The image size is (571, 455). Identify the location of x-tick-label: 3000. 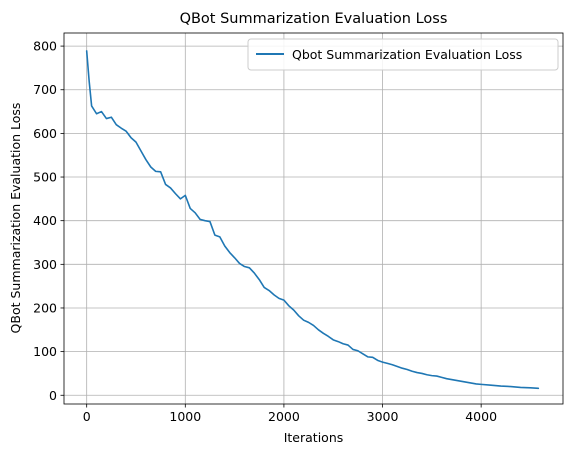
(383, 416).